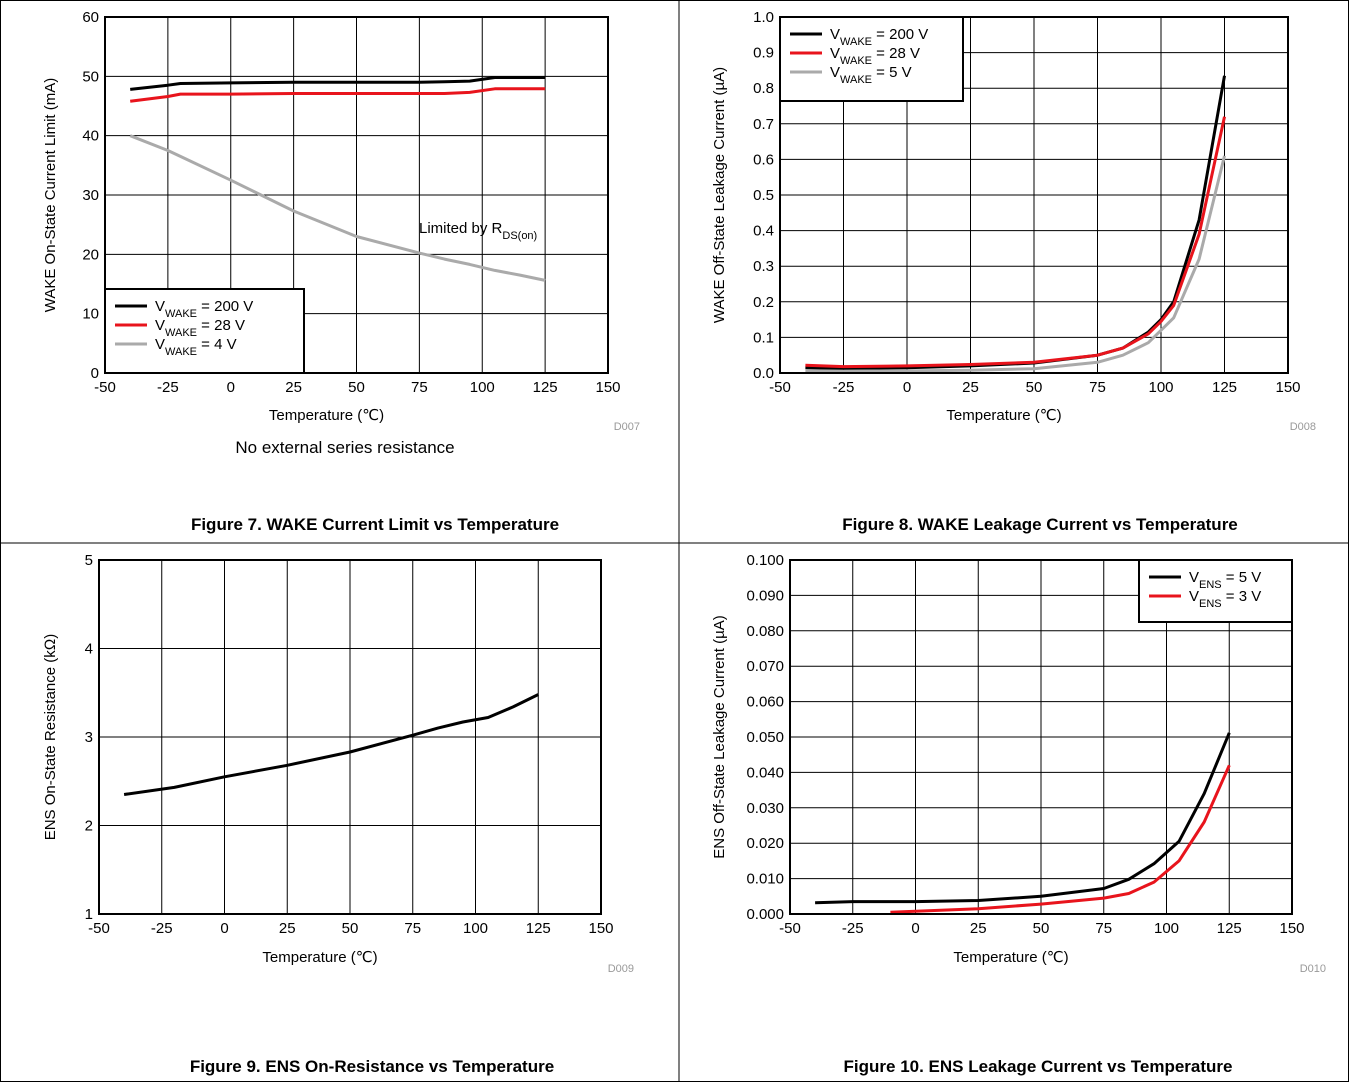 The width and height of the screenshot is (1349, 1082). Describe the element at coordinates (89, 737) in the screenshot. I see `figure-9-y-tick-label: 3` at that location.